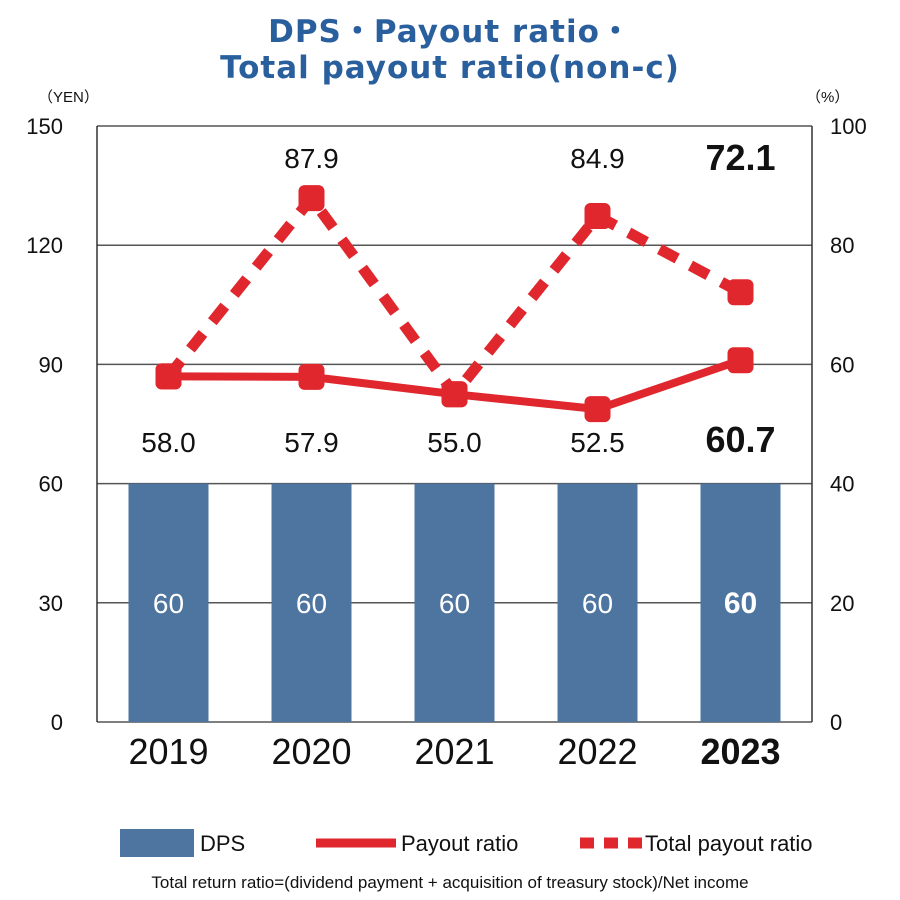 This screenshot has height=900, width=900. I want to click on left-axis-unit: （YEN）, so click(68, 97).